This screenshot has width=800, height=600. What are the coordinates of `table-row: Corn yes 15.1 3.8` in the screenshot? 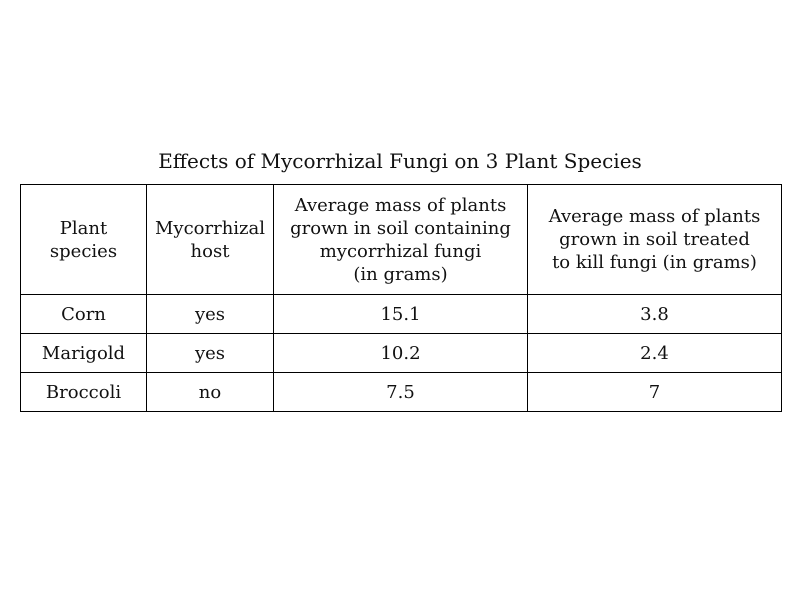 It's located at (401, 314).